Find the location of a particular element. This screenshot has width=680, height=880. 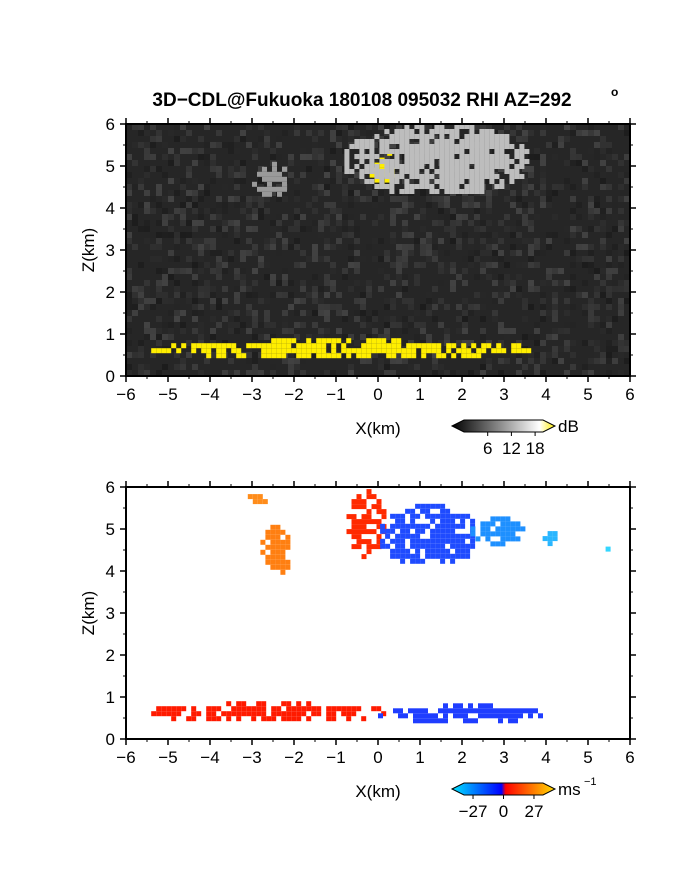

colorbar-tick-label: 12 is located at coordinates (511, 448).